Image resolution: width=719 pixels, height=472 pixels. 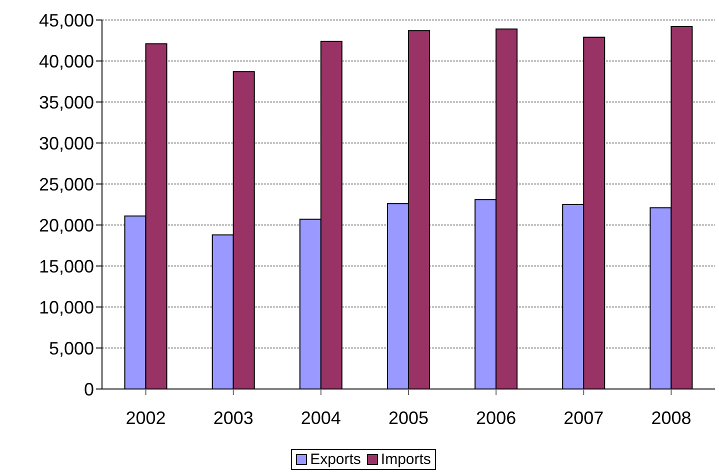 I want to click on legend-label: Imports, so click(x=405, y=459).